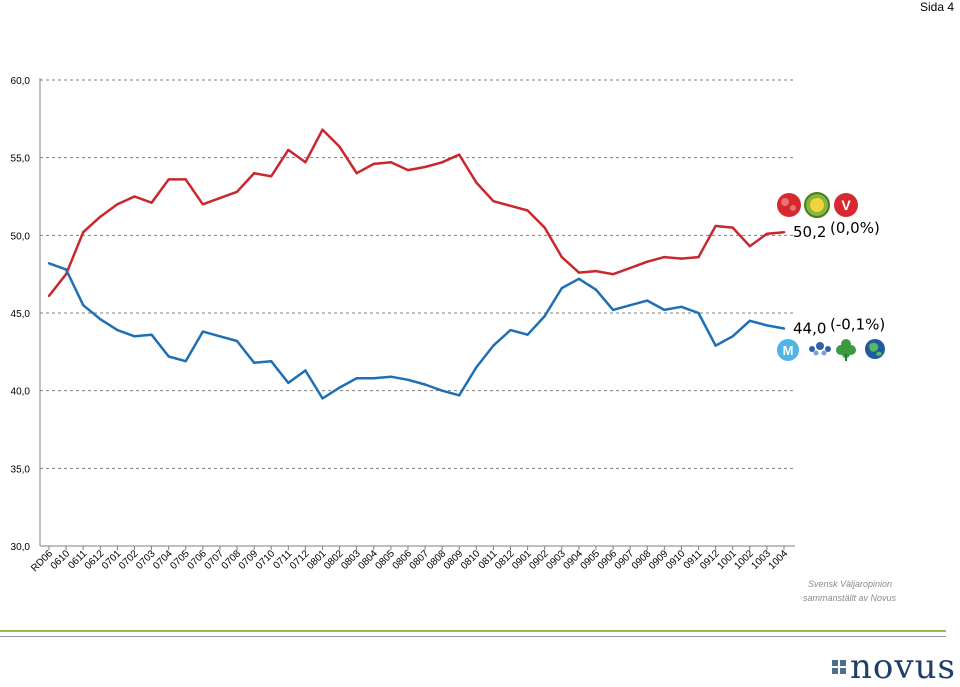 This screenshot has width=960, height=687. What do you see at coordinates (809, 232) in the screenshot?
I see `end-value-label: 50,2` at bounding box center [809, 232].